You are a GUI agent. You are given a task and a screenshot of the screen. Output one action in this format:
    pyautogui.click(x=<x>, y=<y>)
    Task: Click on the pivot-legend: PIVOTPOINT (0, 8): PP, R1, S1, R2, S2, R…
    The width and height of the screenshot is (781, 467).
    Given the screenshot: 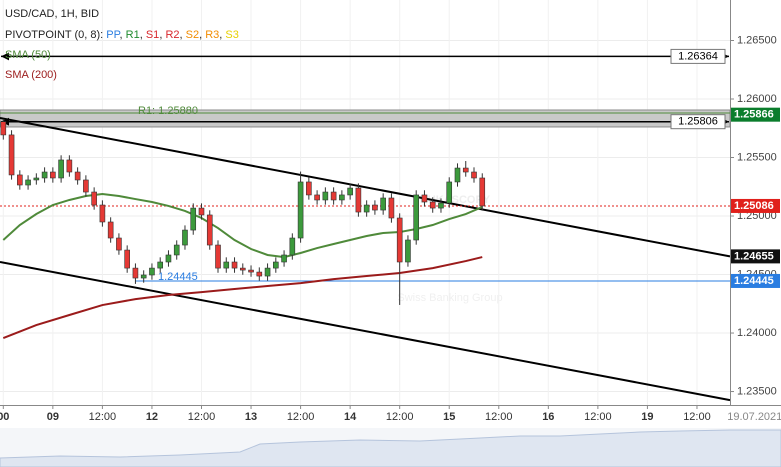 What is the action you would take?
    pyautogui.click(x=122, y=35)
    